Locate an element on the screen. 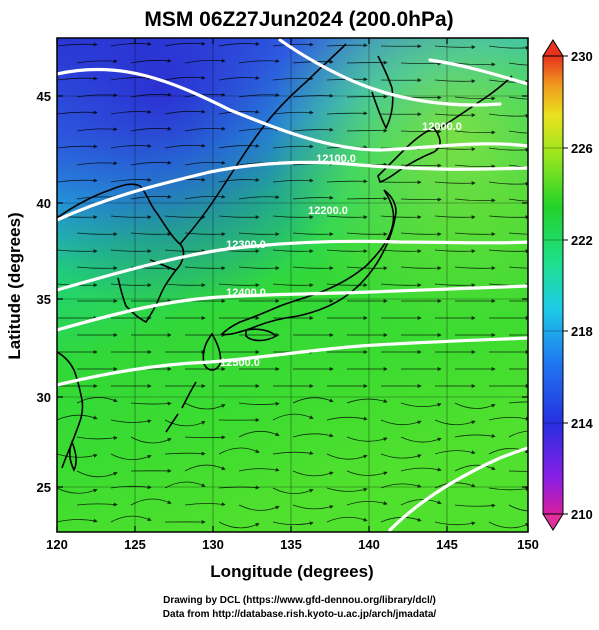 Image resolution: width=599 pixels, height=630 pixels. contour-label: 12100.0 is located at coordinates (336, 159).